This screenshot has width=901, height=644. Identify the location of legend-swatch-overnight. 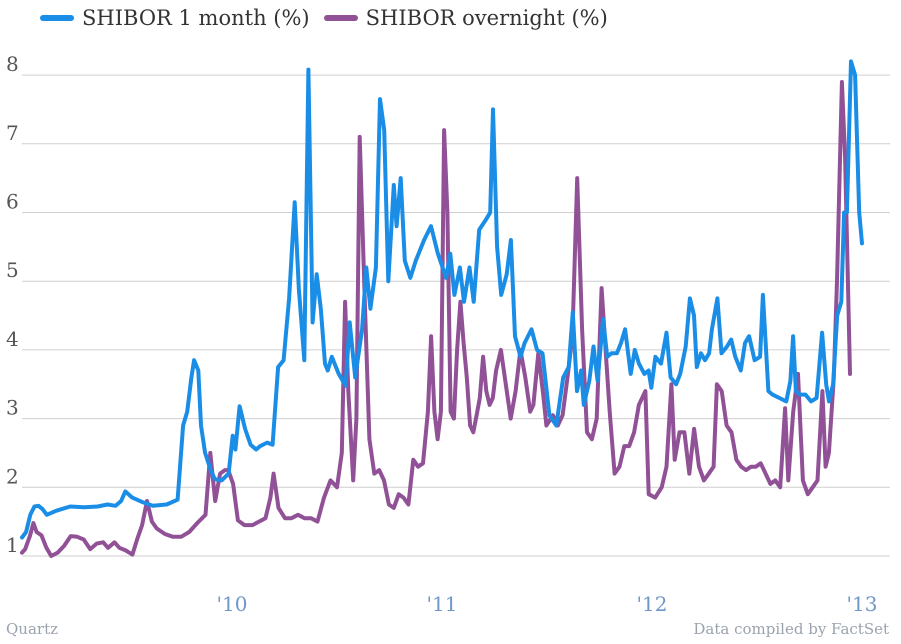
(340, 18).